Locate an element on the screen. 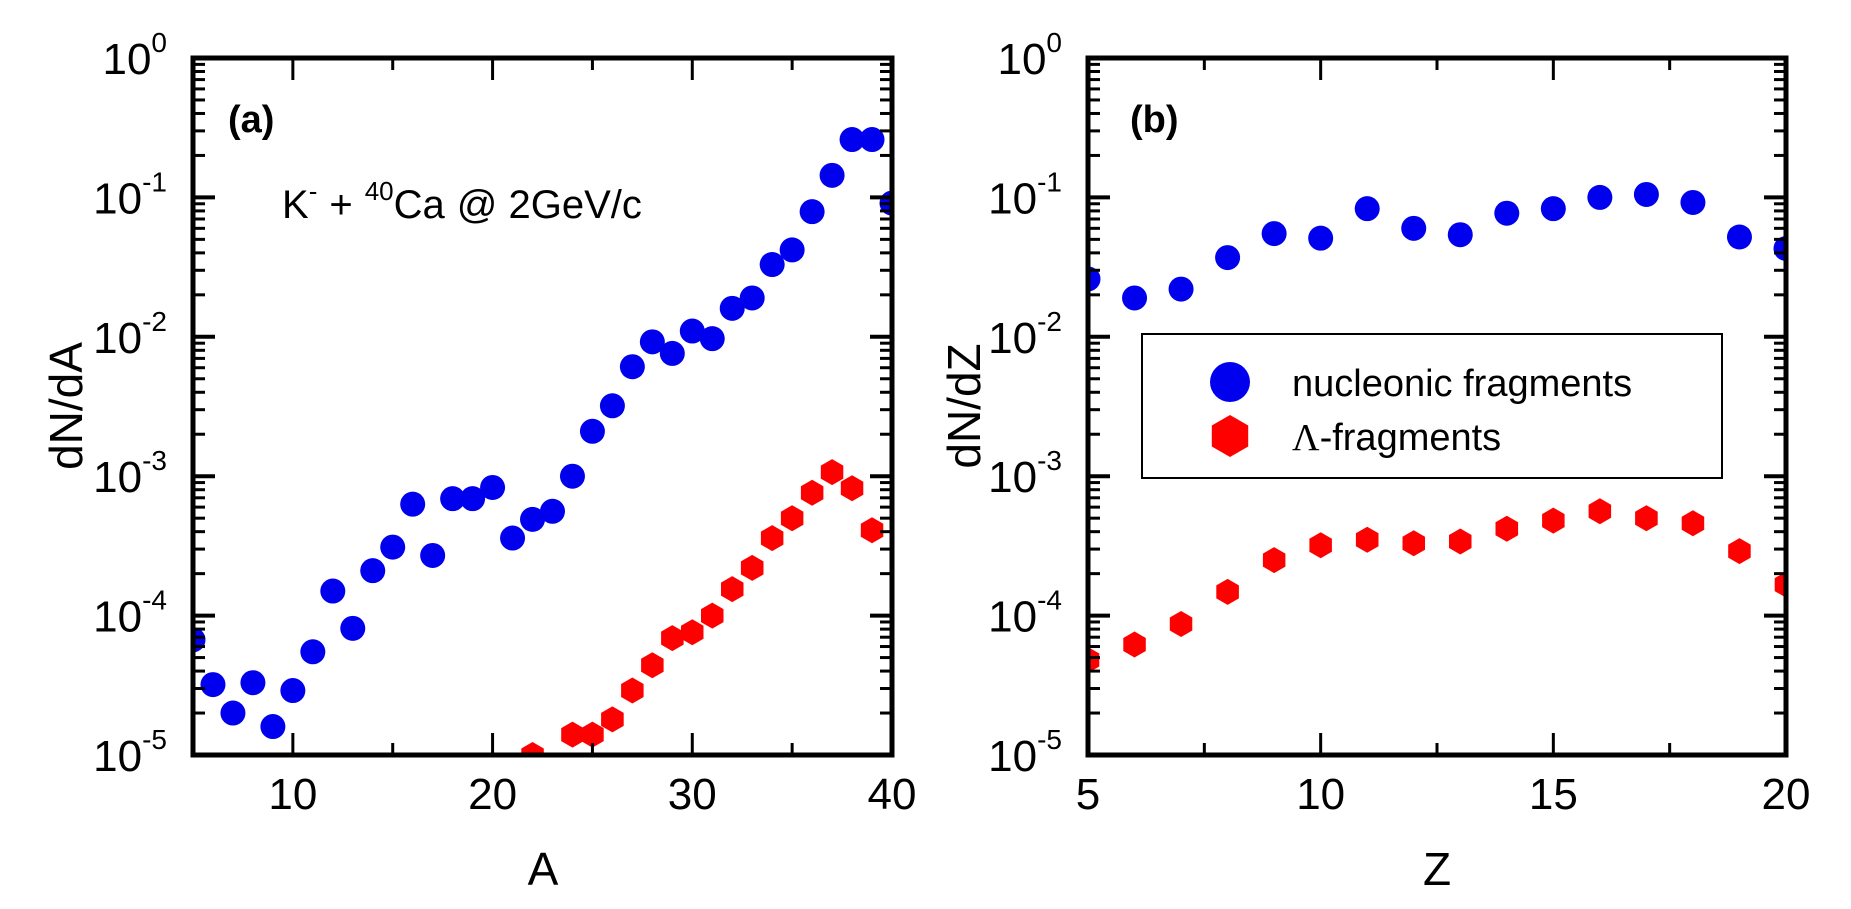 This screenshot has width=1851, height=909. y-tick-exponent: -4 is located at coordinates (154, 600).